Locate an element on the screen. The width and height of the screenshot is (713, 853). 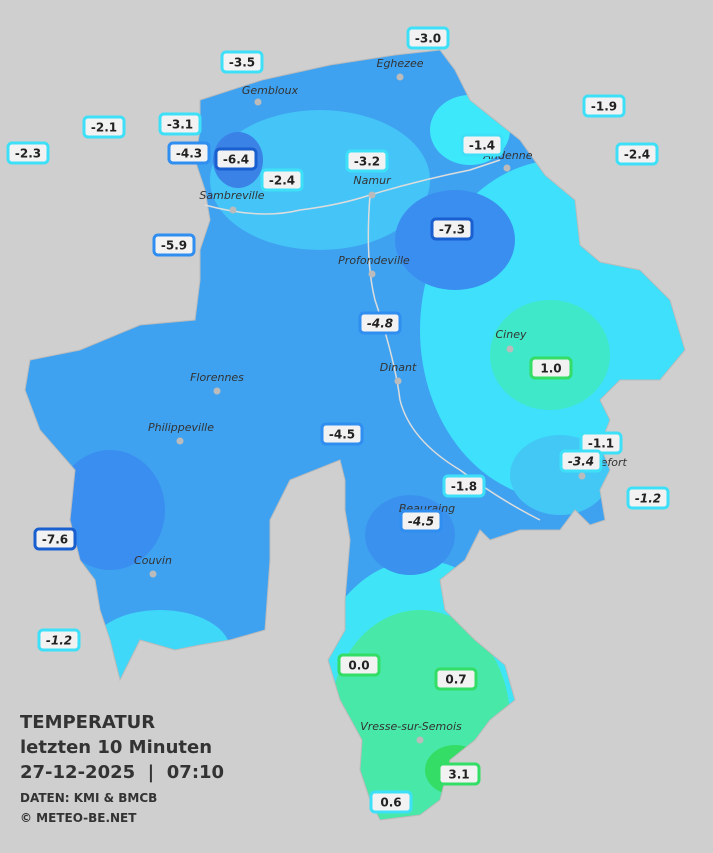
station-value: 1.0 is located at coordinates (550, 369).